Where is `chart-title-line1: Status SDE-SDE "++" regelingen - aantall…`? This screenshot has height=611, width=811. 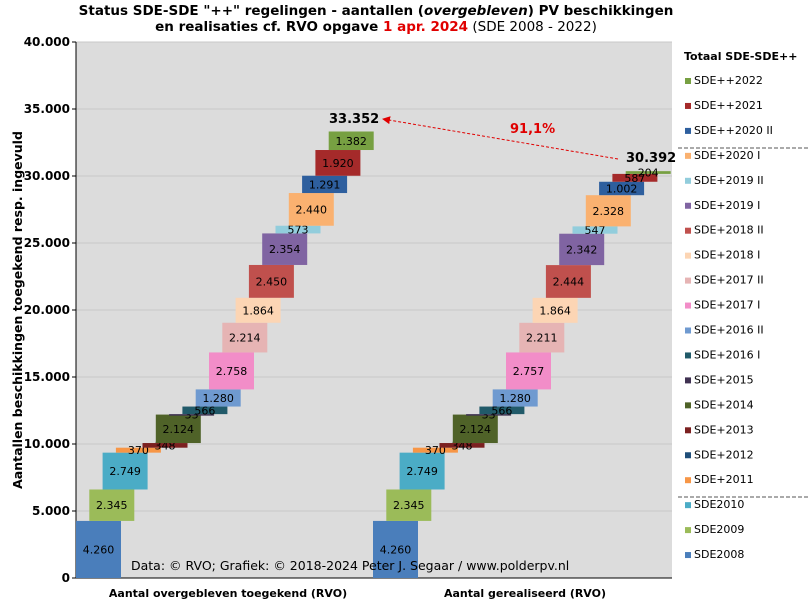 chart-title-line1: Status SDE-SDE "++" regelingen - aantall… is located at coordinates (376, 11).